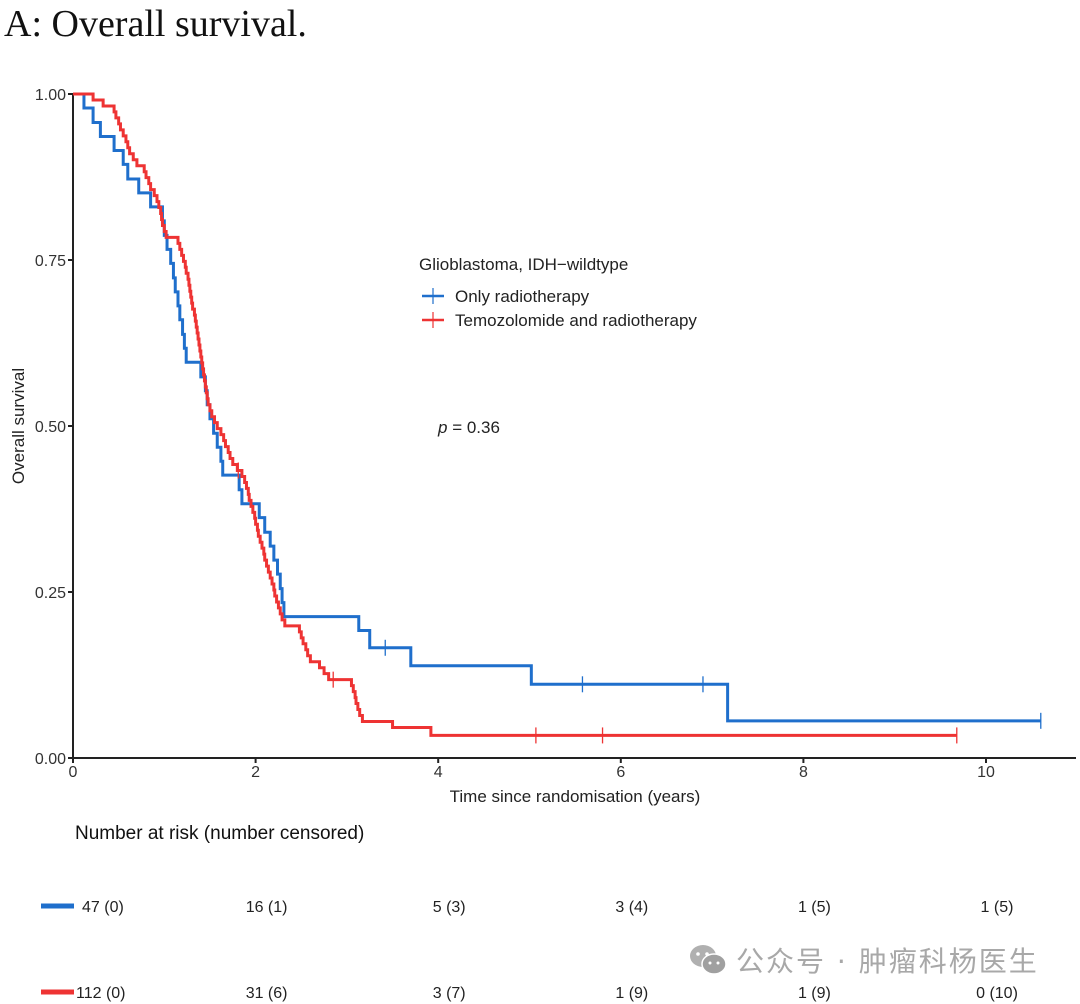 The image size is (1080, 1004). I want to click on x-ticks: 0 2 4 6 8 10, so click(532, 769).